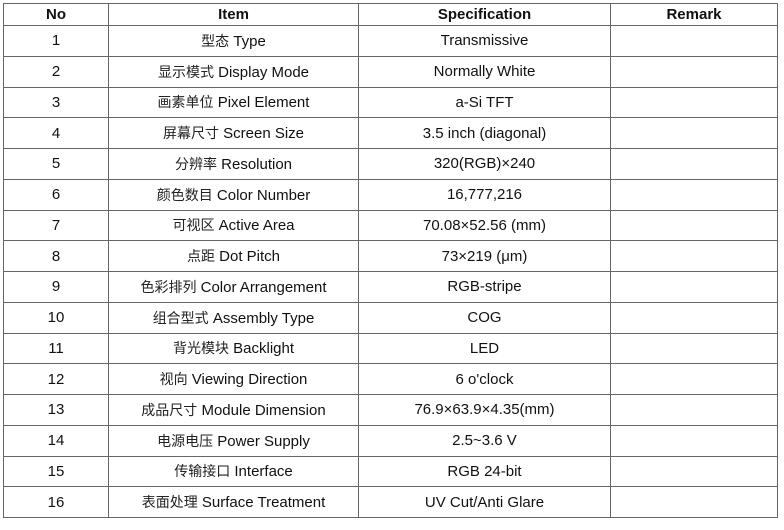 This screenshot has width=784, height=530. I want to click on cell-no: 5, so click(56, 164).